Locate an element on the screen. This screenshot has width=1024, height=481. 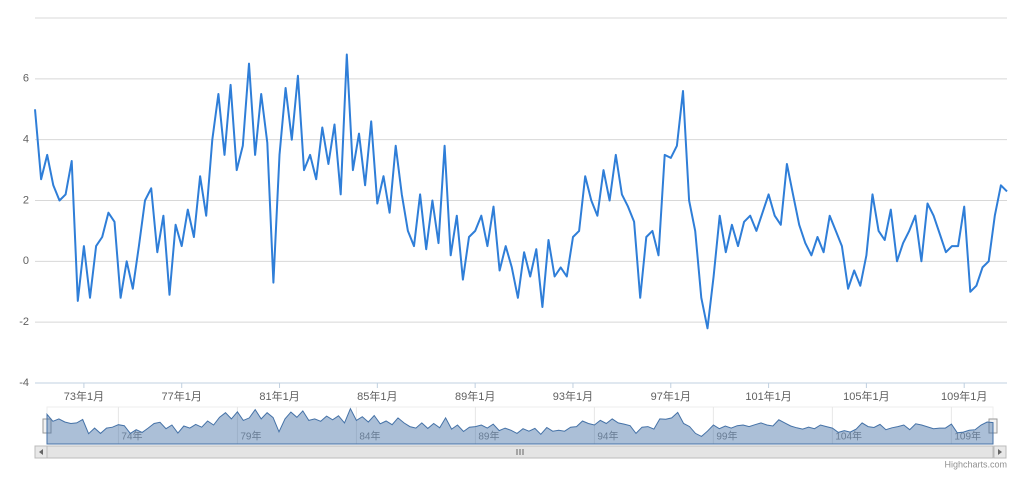
y-tick-label: -2 is located at coordinates (24, 322).